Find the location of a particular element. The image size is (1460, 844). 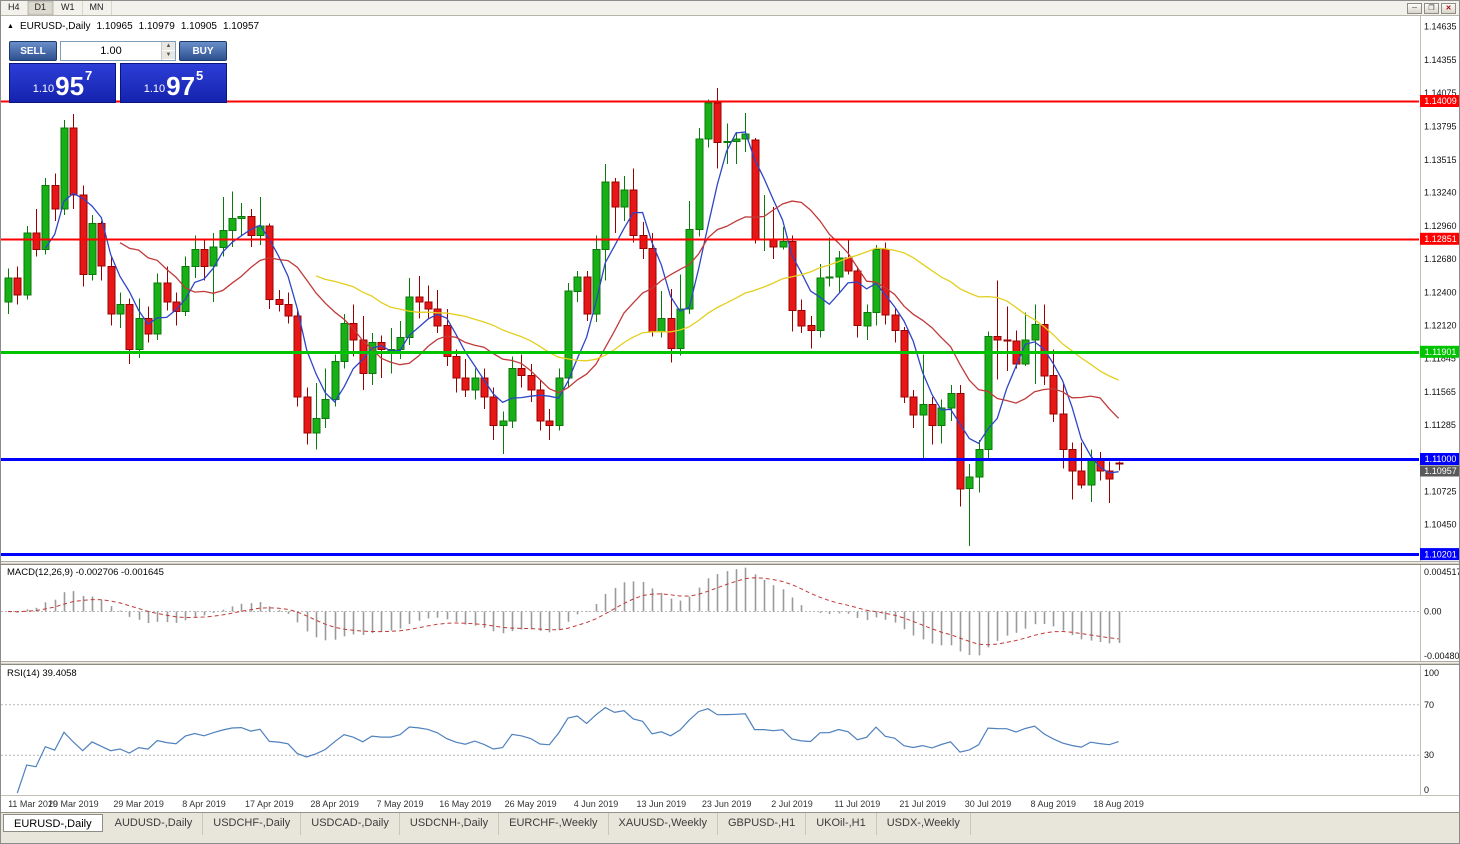

volume-spinner: ▲ ▼ is located at coordinates (168, 51).